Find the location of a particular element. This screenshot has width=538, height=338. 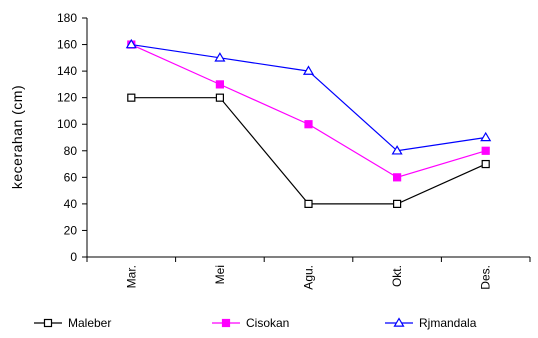

x-tick-label: Okt. is located at coordinates (397, 276).